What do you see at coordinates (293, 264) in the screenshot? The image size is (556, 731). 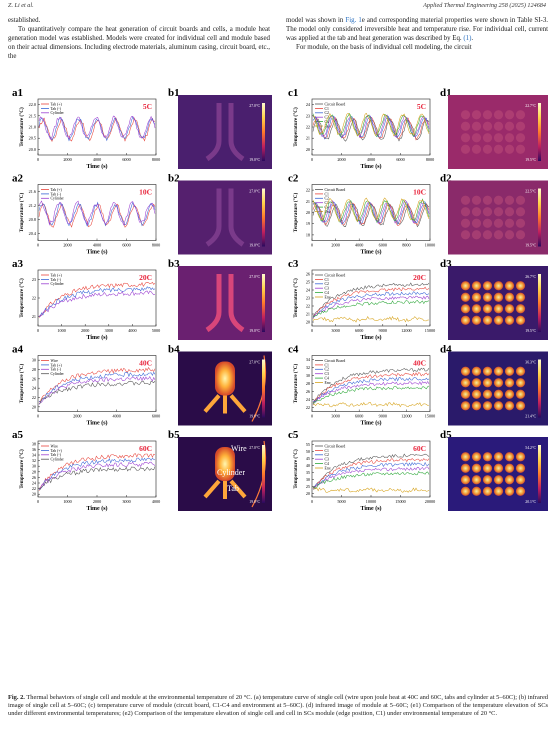 I see `panel-label: c3` at bounding box center [293, 264].